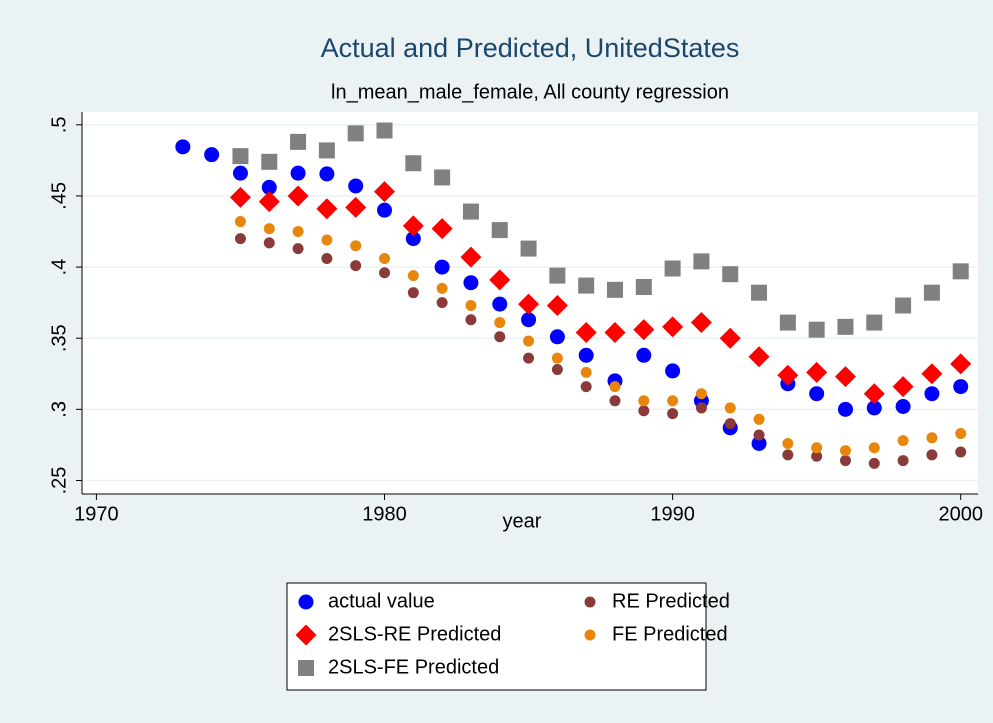 The width and height of the screenshot is (993, 723). I want to click on y-tick-label: .35, so click(59, 338).